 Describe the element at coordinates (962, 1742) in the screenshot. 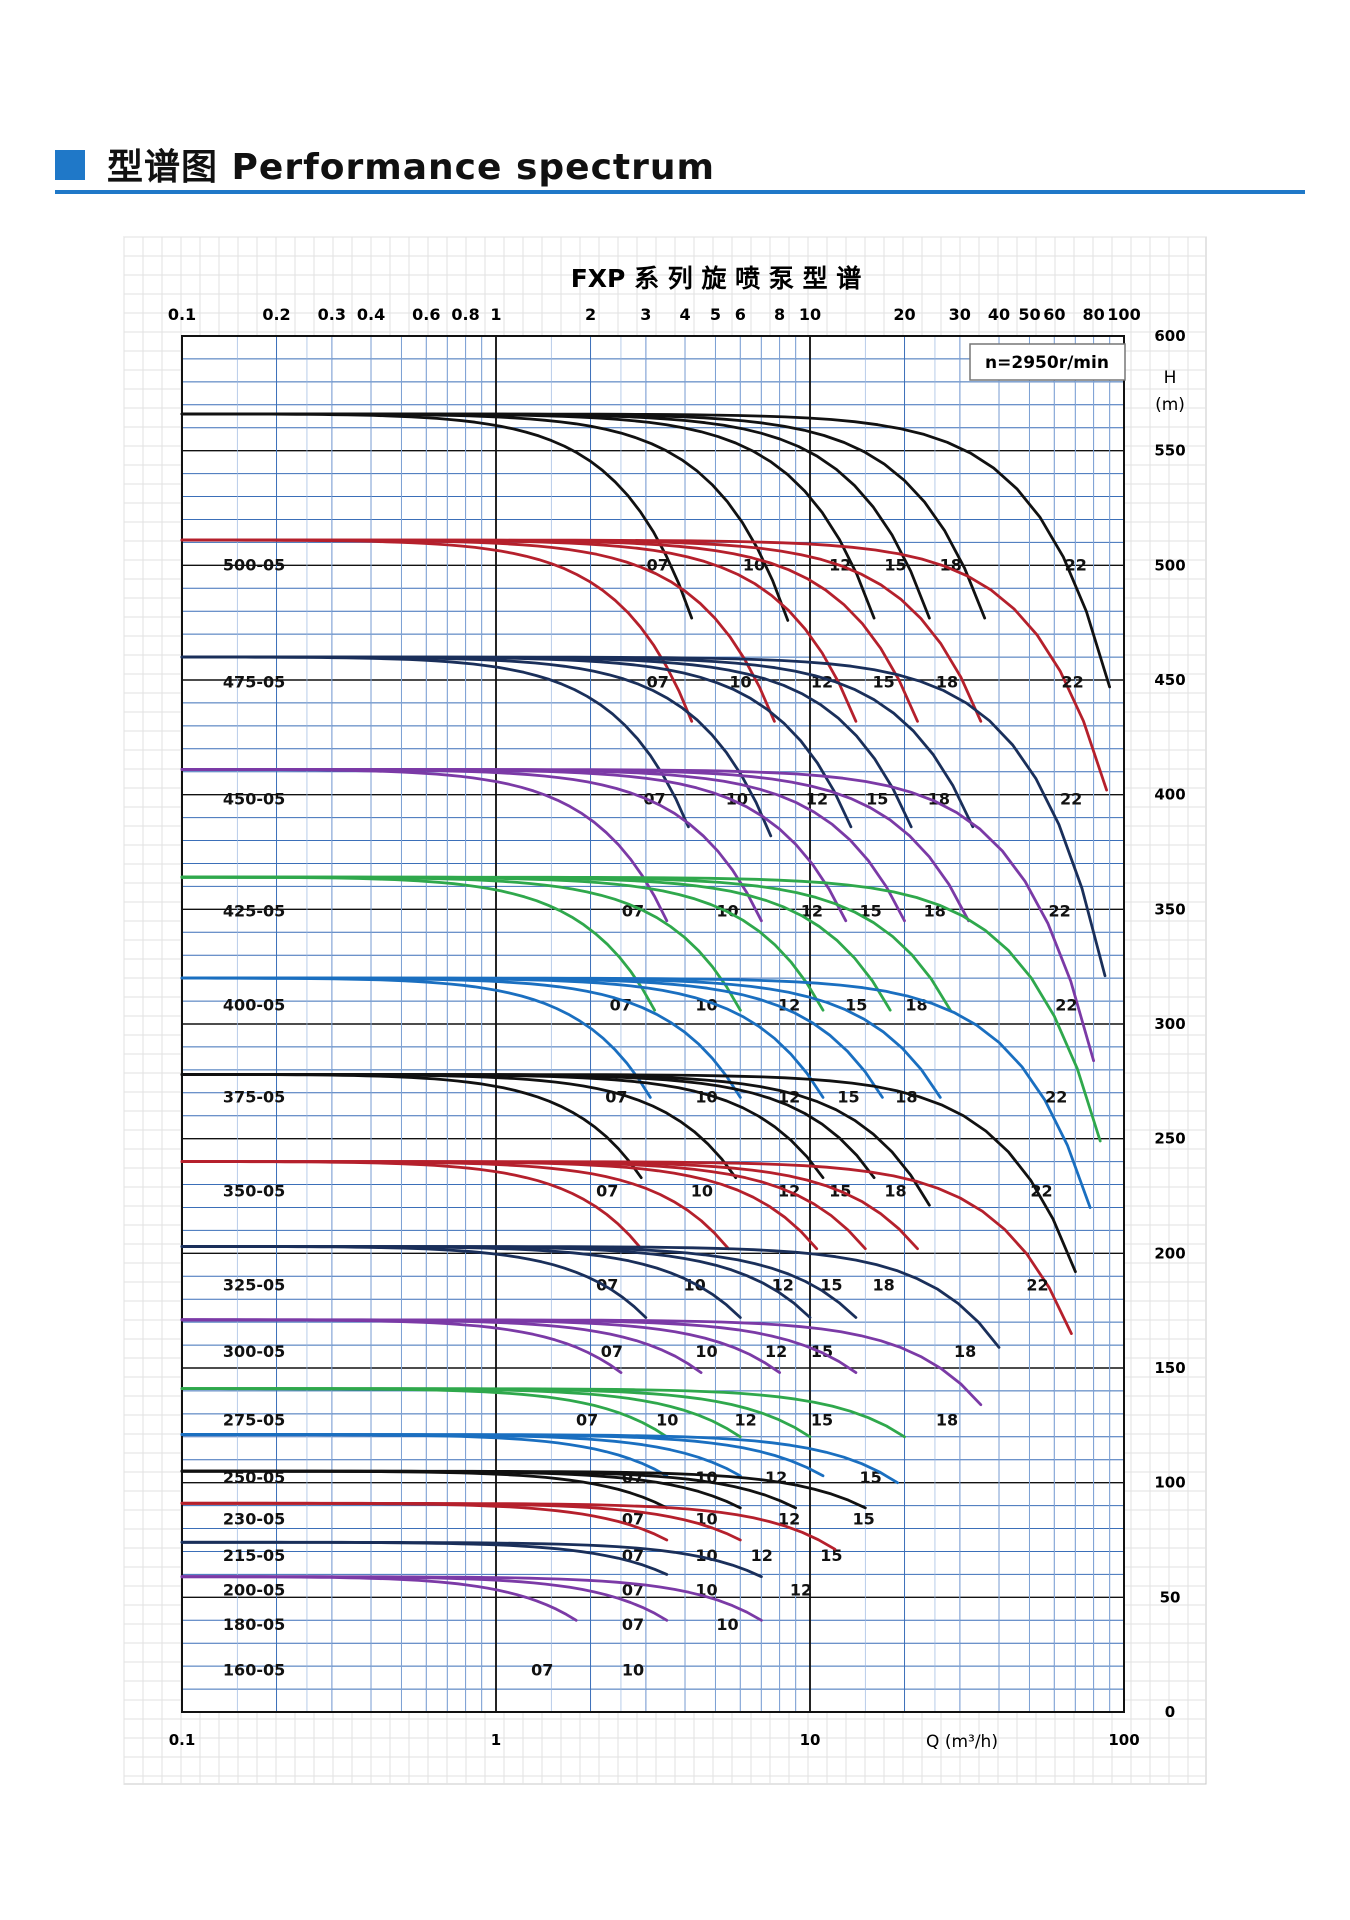

I see `x-axis-label: Q (m³/h)` at that location.